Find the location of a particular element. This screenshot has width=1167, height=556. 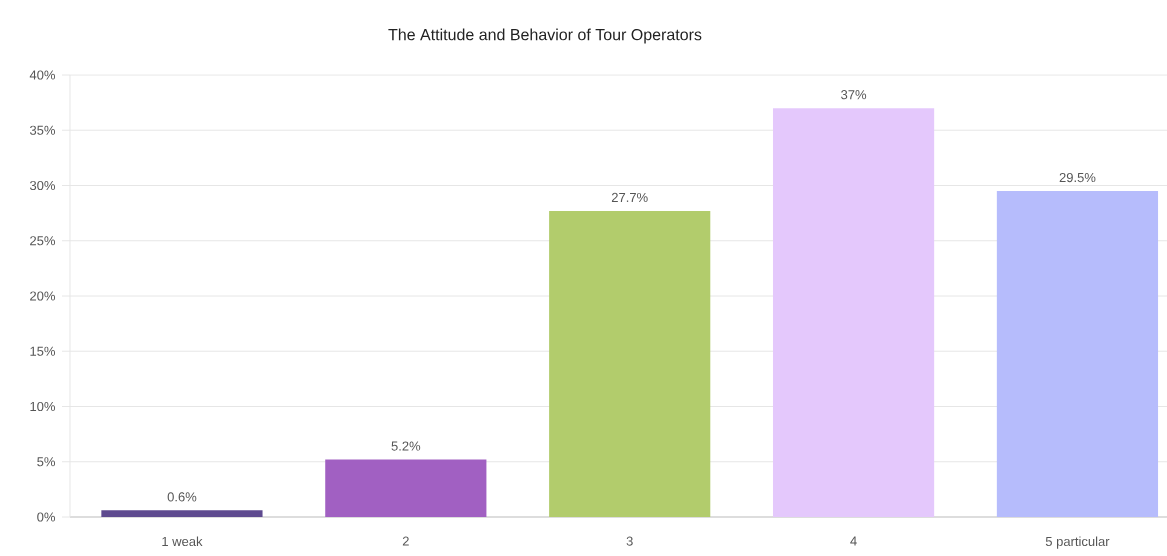

y-tick-label: 20% is located at coordinates (43, 296).